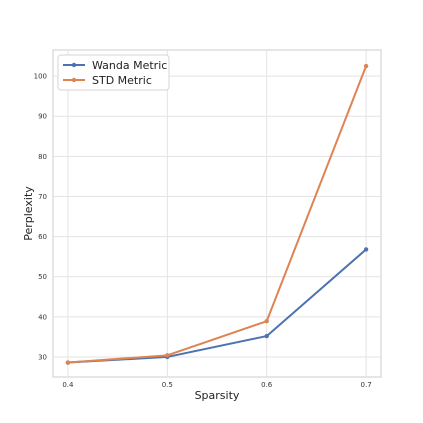  What do you see at coordinates (68, 385) in the screenshot?
I see `x-tick-label: 0.4` at bounding box center [68, 385].